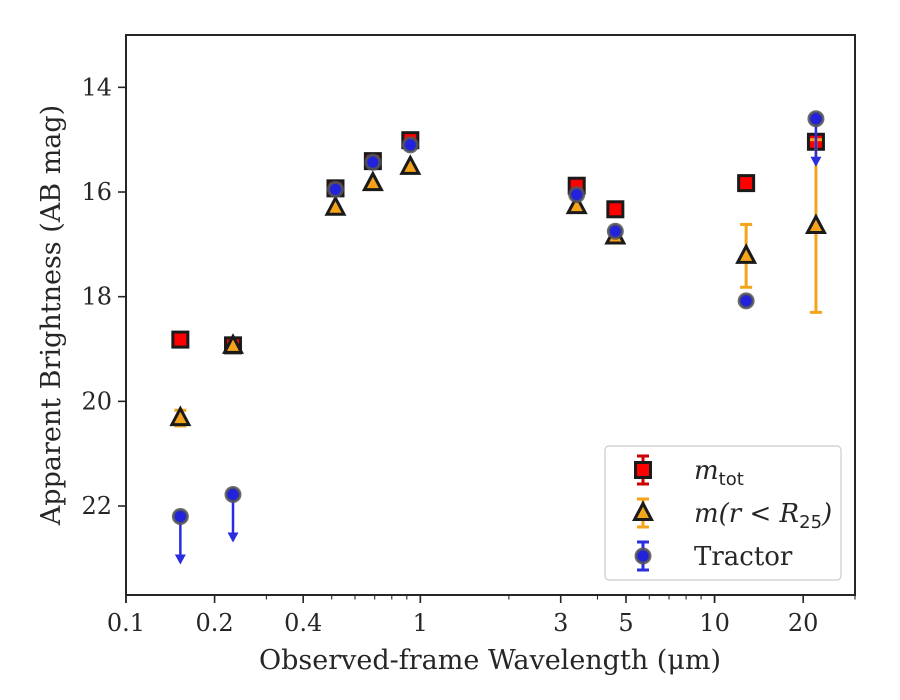 Image resolution: width=900 pixels, height=700 pixels. What do you see at coordinates (714, 623) in the screenshot?
I see `x-tick-label: 10` at bounding box center [714, 623].